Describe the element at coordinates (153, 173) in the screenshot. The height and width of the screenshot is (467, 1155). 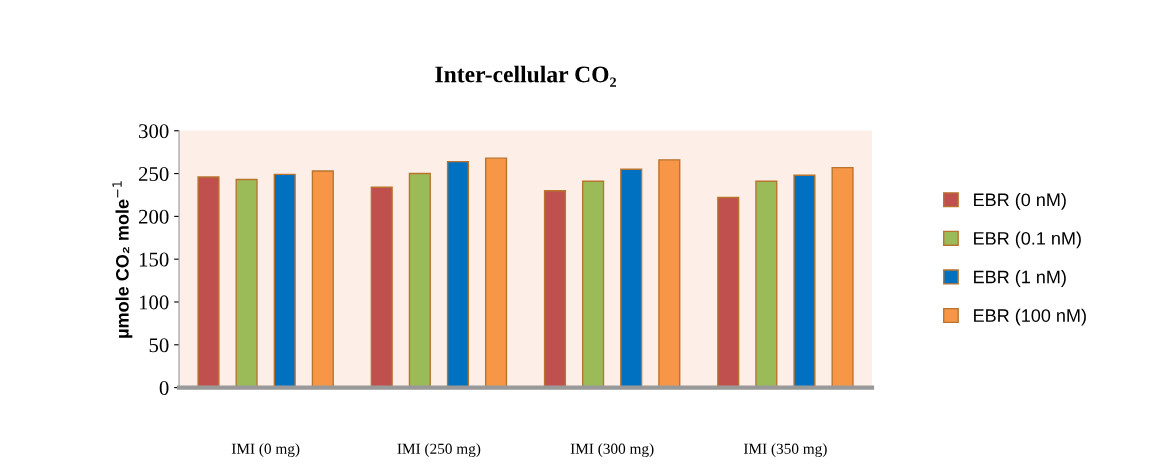
I see `y-tick-label: 250` at that location.